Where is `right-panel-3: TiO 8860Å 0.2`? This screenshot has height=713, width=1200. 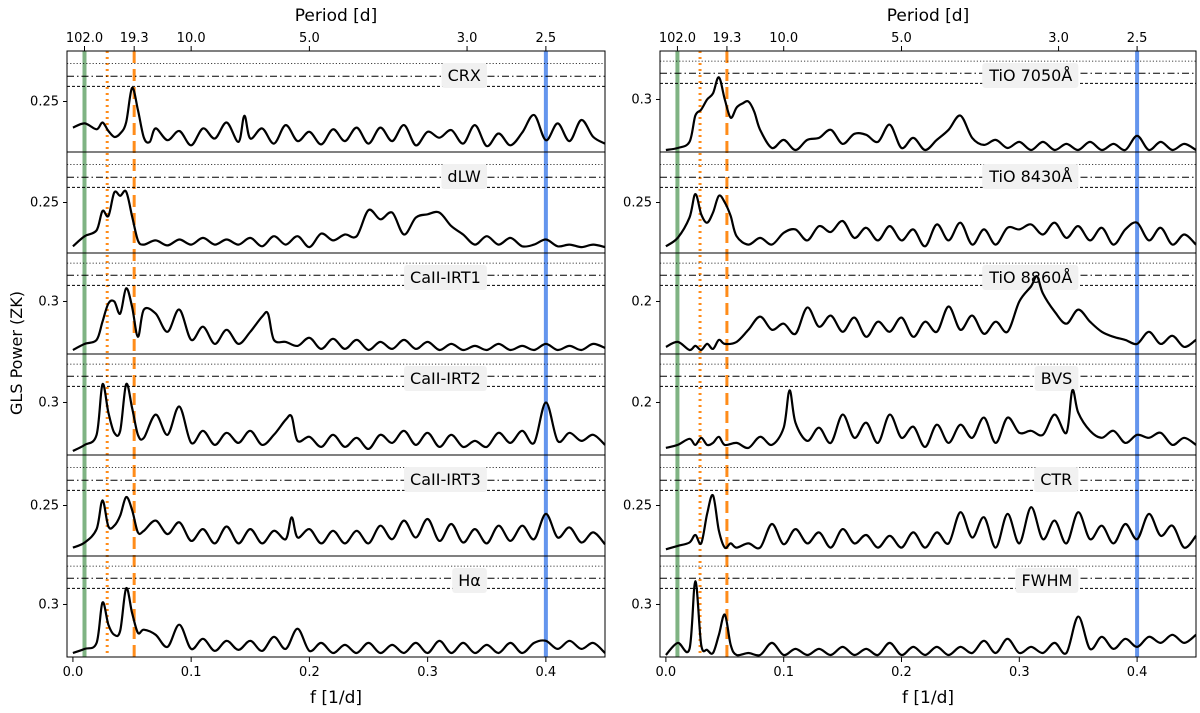
right-panel-3: TiO 8860Å 0.2 is located at coordinates (914, 303).